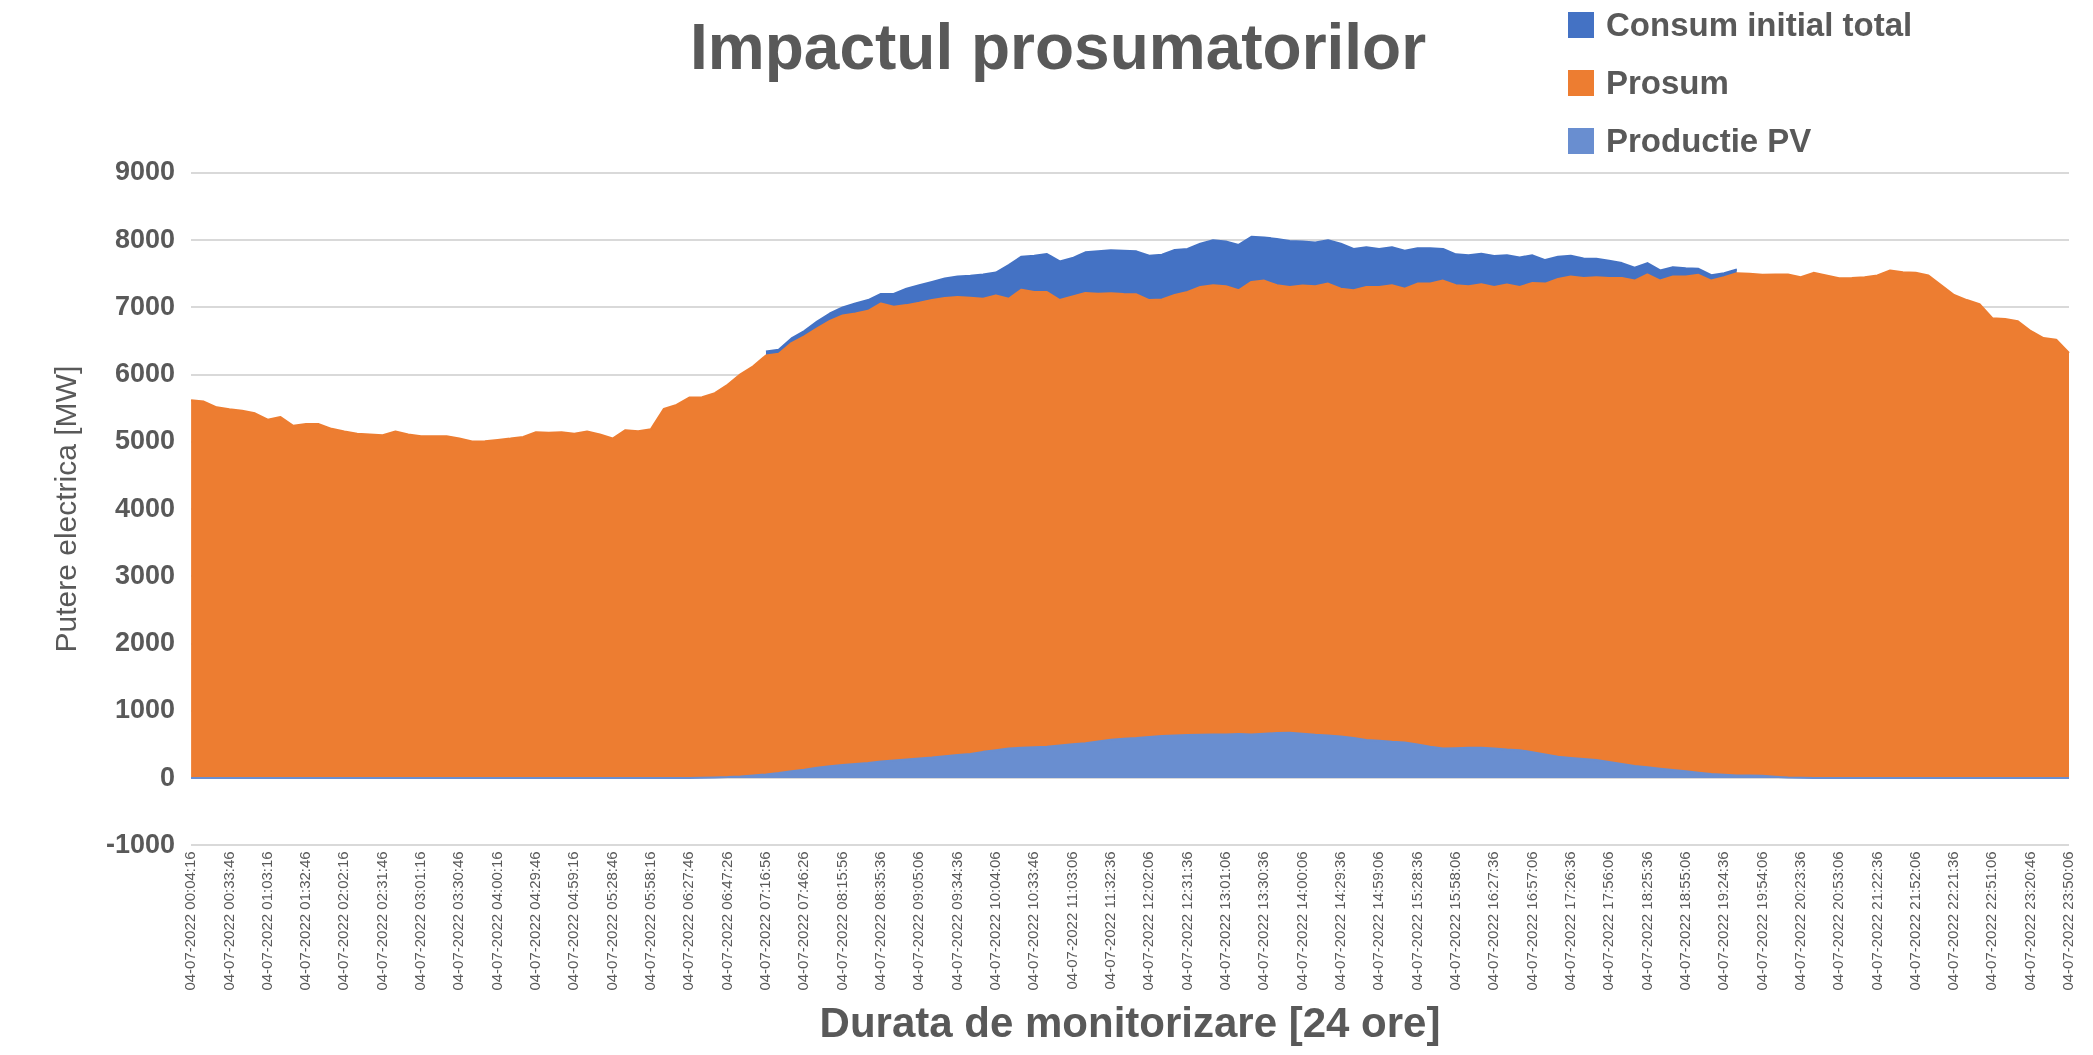 The height and width of the screenshot is (1055, 2093). Describe the element at coordinates (1759, 25) in the screenshot. I see `legend-label: Consum initial total` at that location.